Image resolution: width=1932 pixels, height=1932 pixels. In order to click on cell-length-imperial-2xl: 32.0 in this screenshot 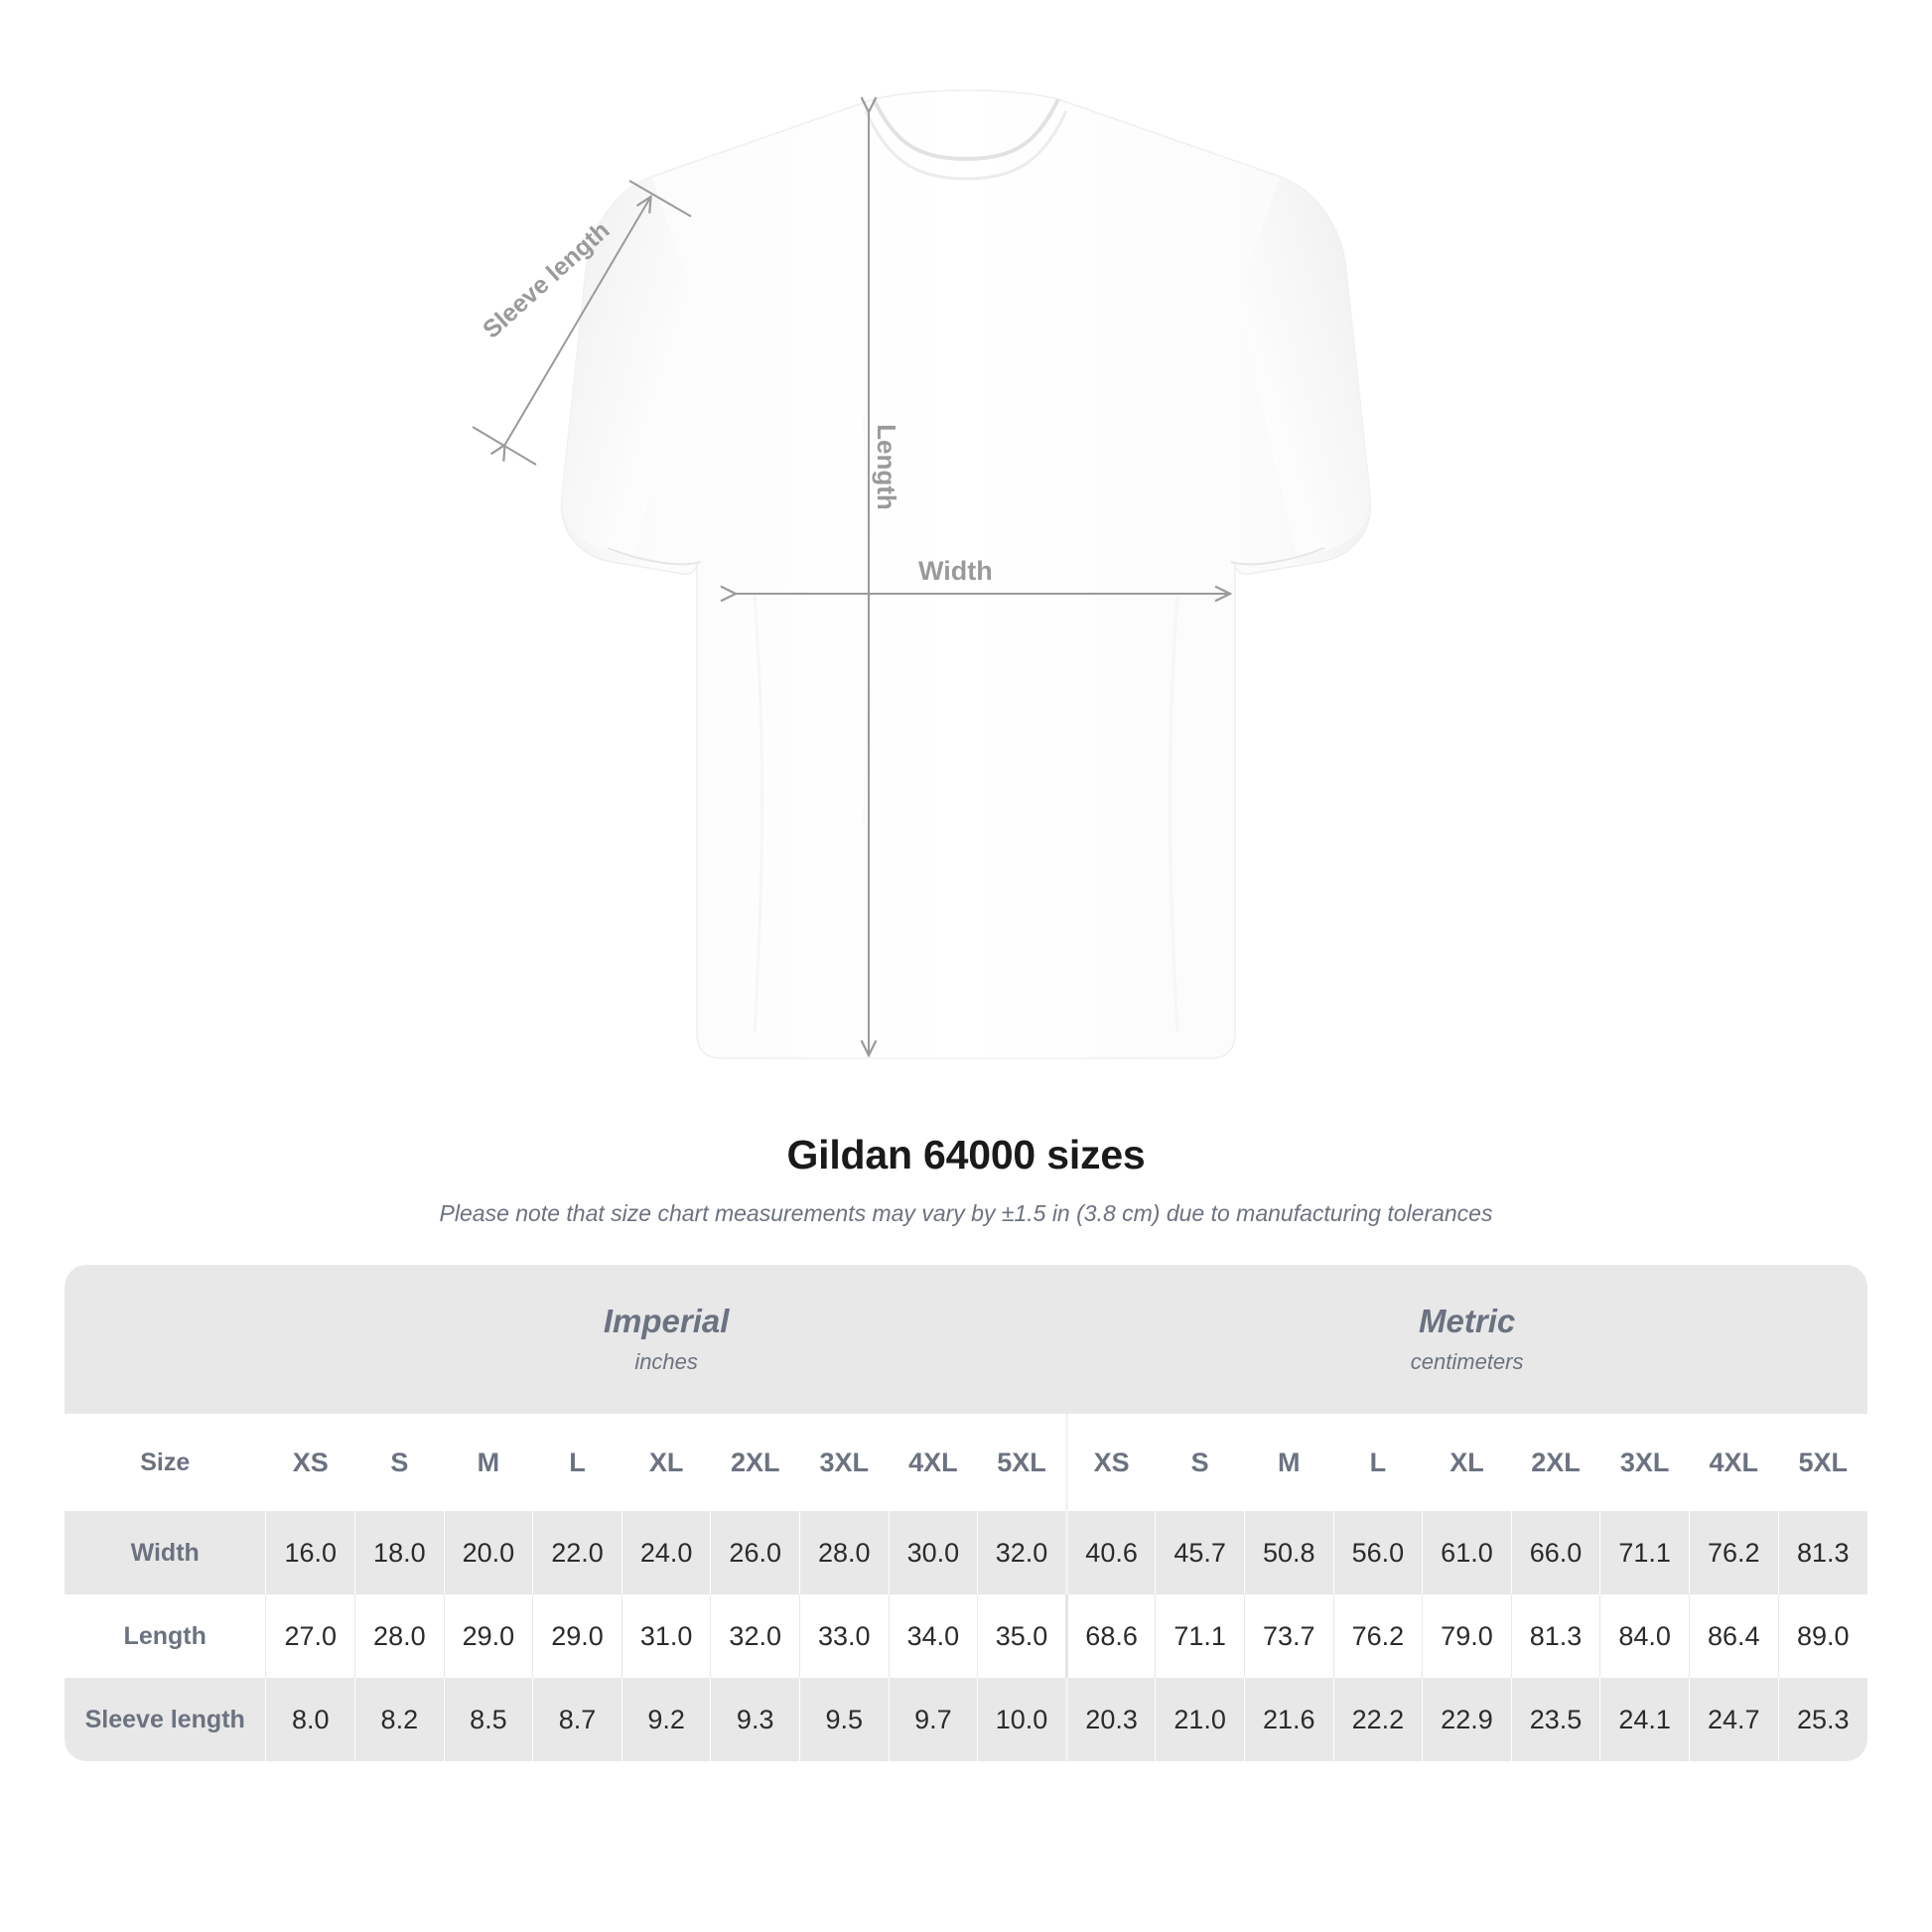, I will do `click(755, 1636)`.